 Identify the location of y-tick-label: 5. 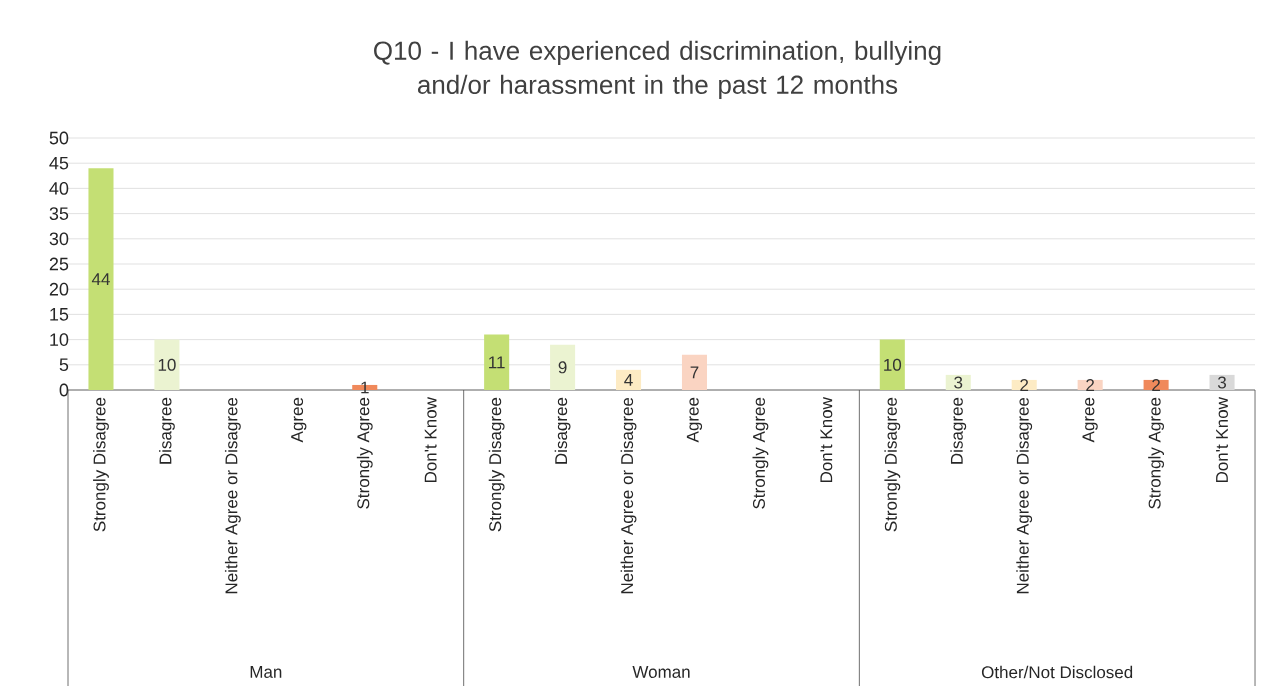
(64, 365).